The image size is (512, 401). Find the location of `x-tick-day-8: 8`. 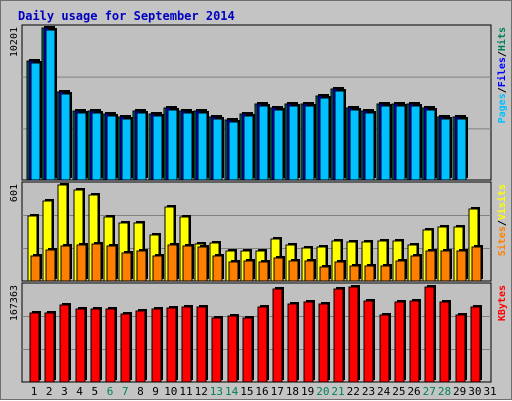

x-tick-day-8: 8 is located at coordinates (140, 391).